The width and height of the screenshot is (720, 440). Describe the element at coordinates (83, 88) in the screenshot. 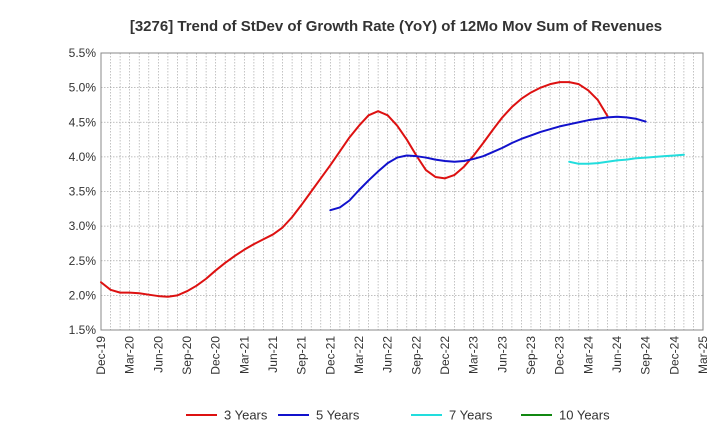

I see `y-tick-label: 5.0%` at that location.